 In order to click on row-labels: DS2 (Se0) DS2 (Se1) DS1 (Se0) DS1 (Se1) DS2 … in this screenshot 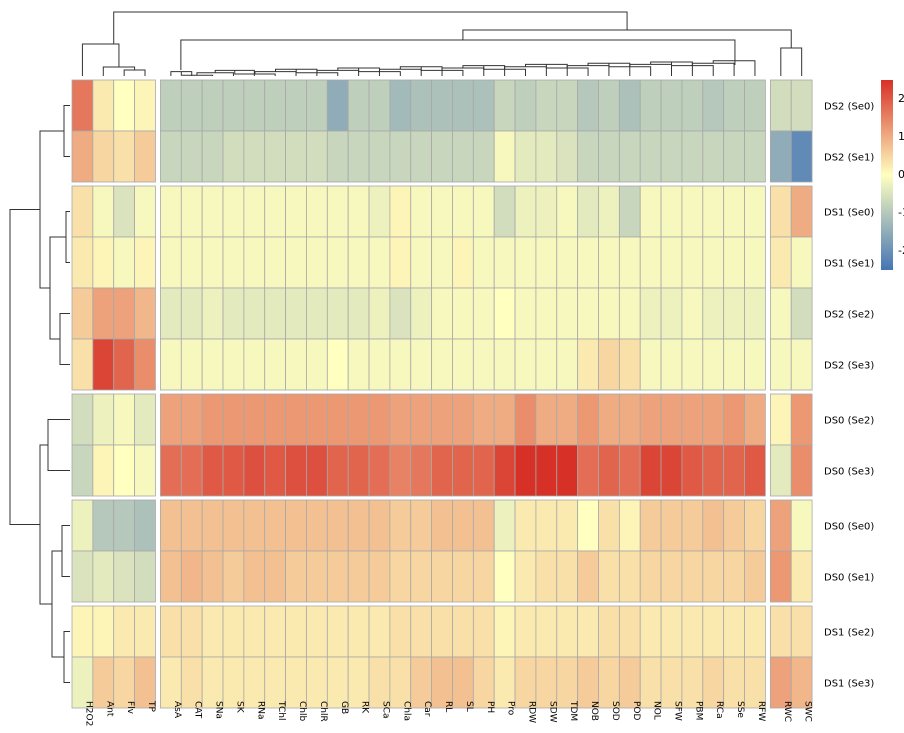, I will do `click(849, 396)`.